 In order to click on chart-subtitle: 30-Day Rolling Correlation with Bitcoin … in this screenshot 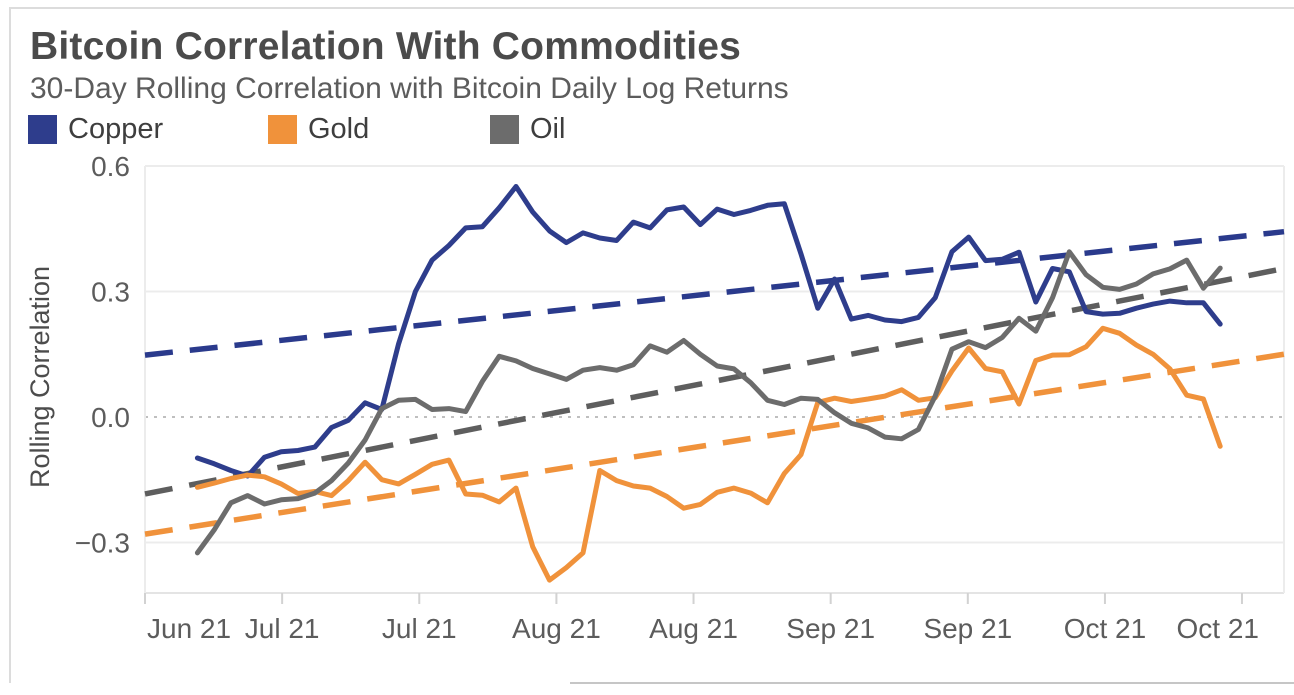, I will do `click(409, 88)`.